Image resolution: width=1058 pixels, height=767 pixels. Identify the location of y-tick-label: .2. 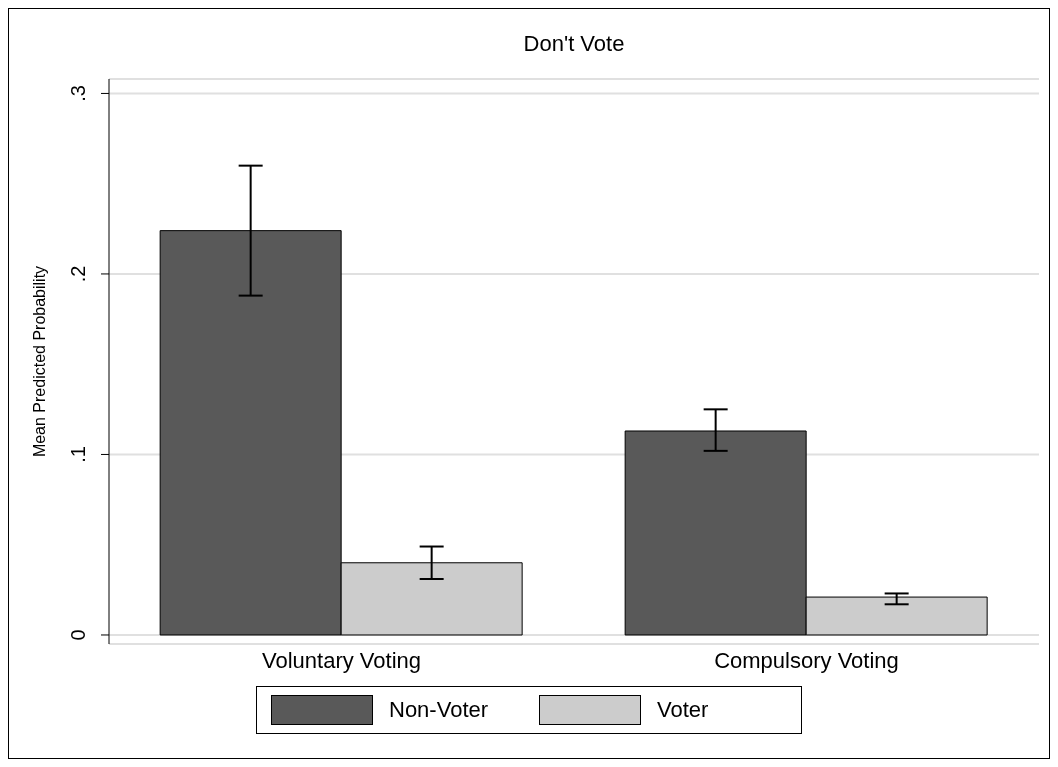
(78, 274).